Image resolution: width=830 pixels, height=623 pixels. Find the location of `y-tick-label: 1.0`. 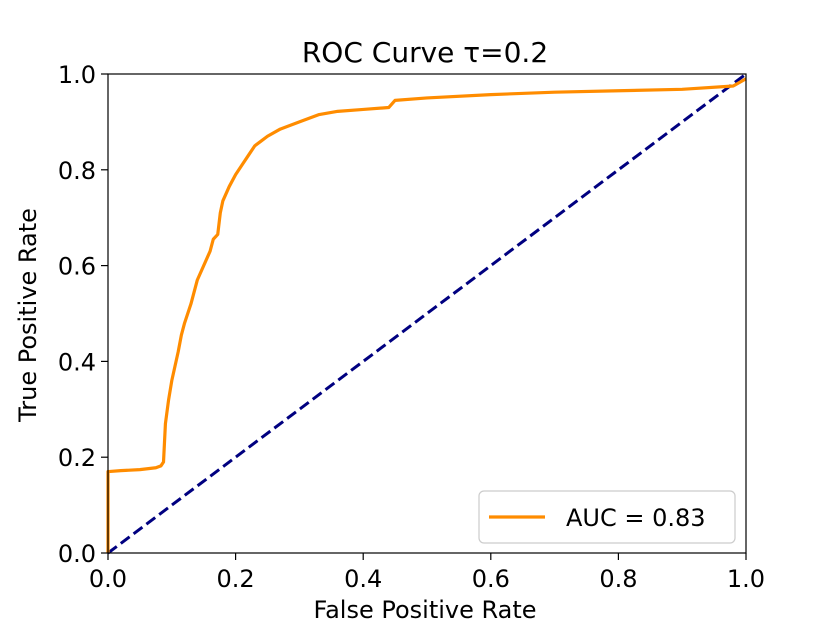

y-tick-label: 1.0 is located at coordinates (77, 75).